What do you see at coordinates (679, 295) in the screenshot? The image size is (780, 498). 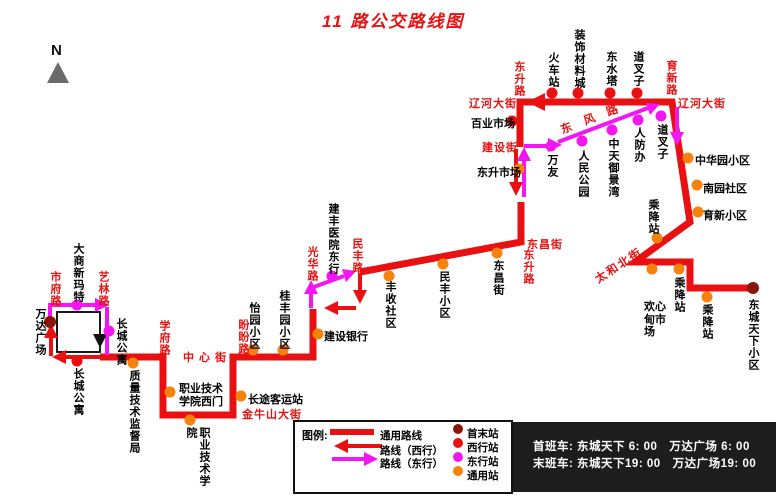 I see `station-label-chengjiang-2: 乘降站` at bounding box center [679, 295].